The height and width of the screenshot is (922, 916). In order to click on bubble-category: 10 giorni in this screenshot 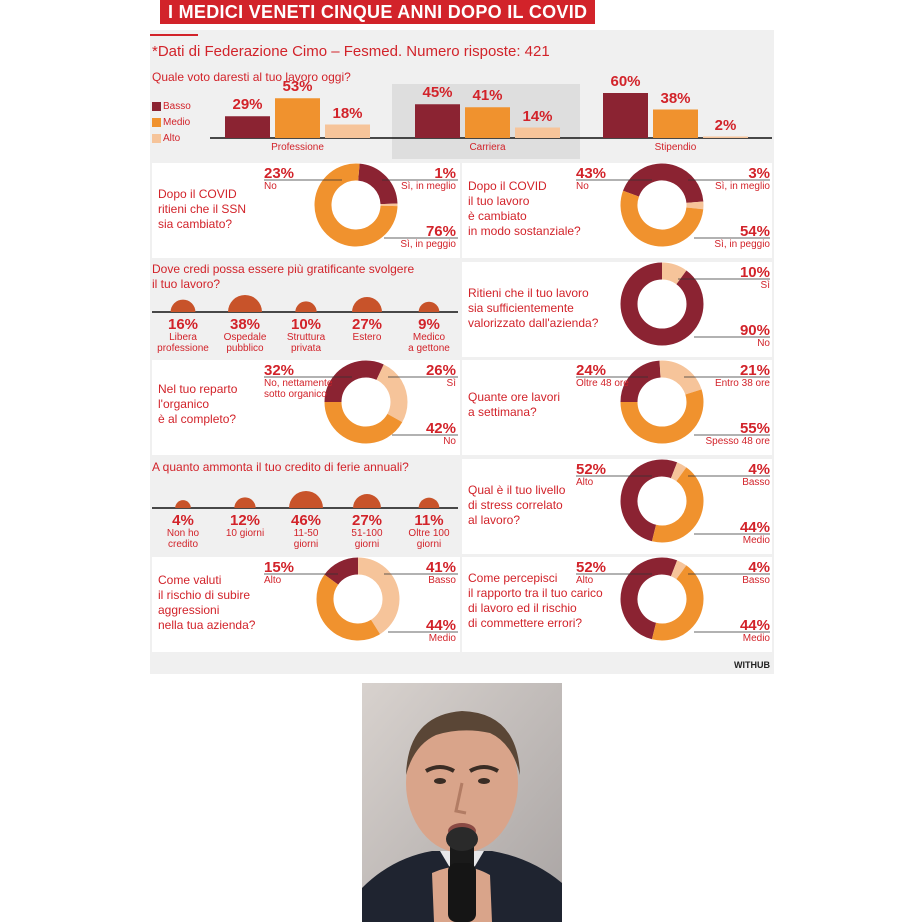, I will do `click(245, 533)`.